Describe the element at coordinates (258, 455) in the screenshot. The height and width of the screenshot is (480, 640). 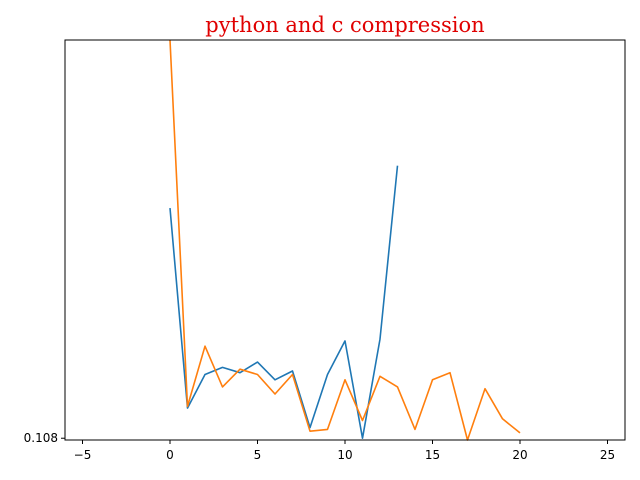
I see `x-tick-label: 5` at that location.